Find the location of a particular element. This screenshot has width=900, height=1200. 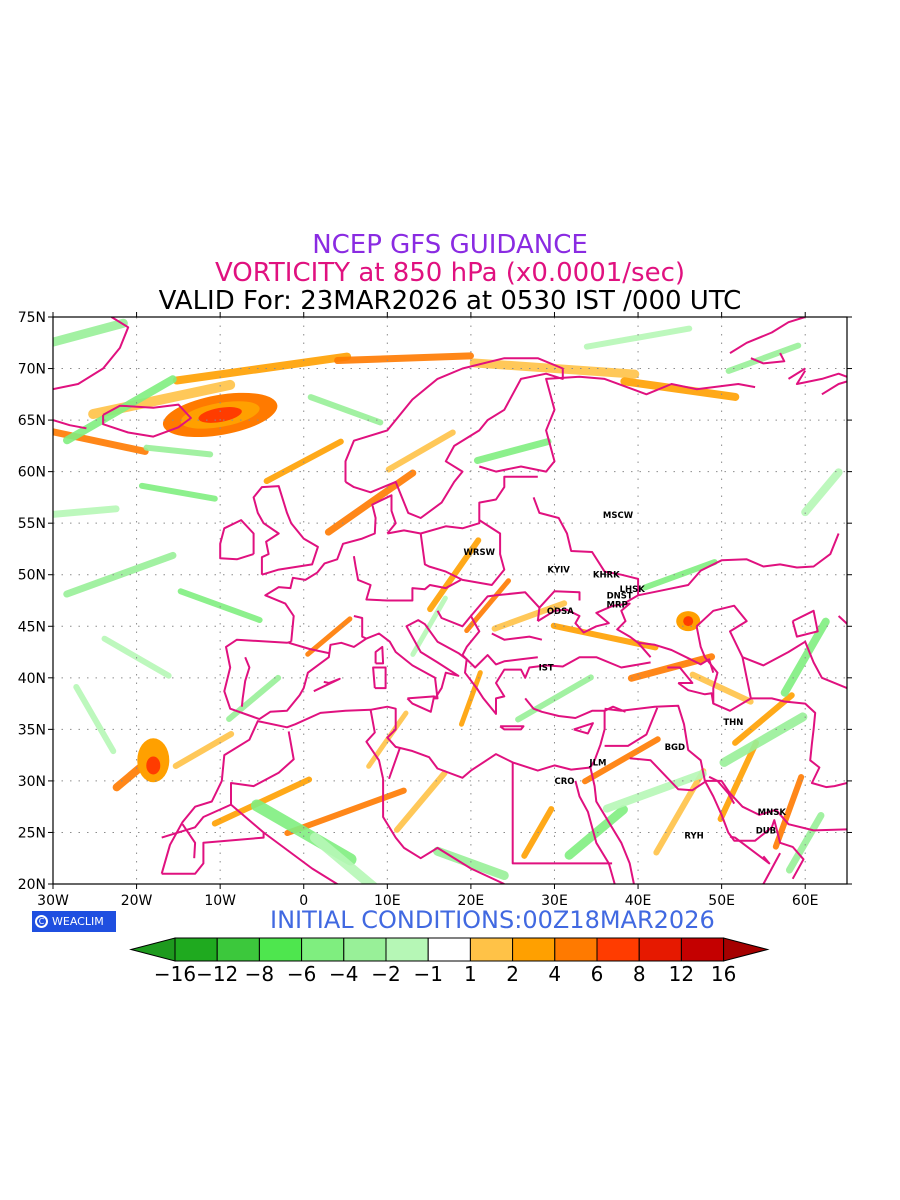

lat-tick-label: 70N is located at coordinates (32, 370).